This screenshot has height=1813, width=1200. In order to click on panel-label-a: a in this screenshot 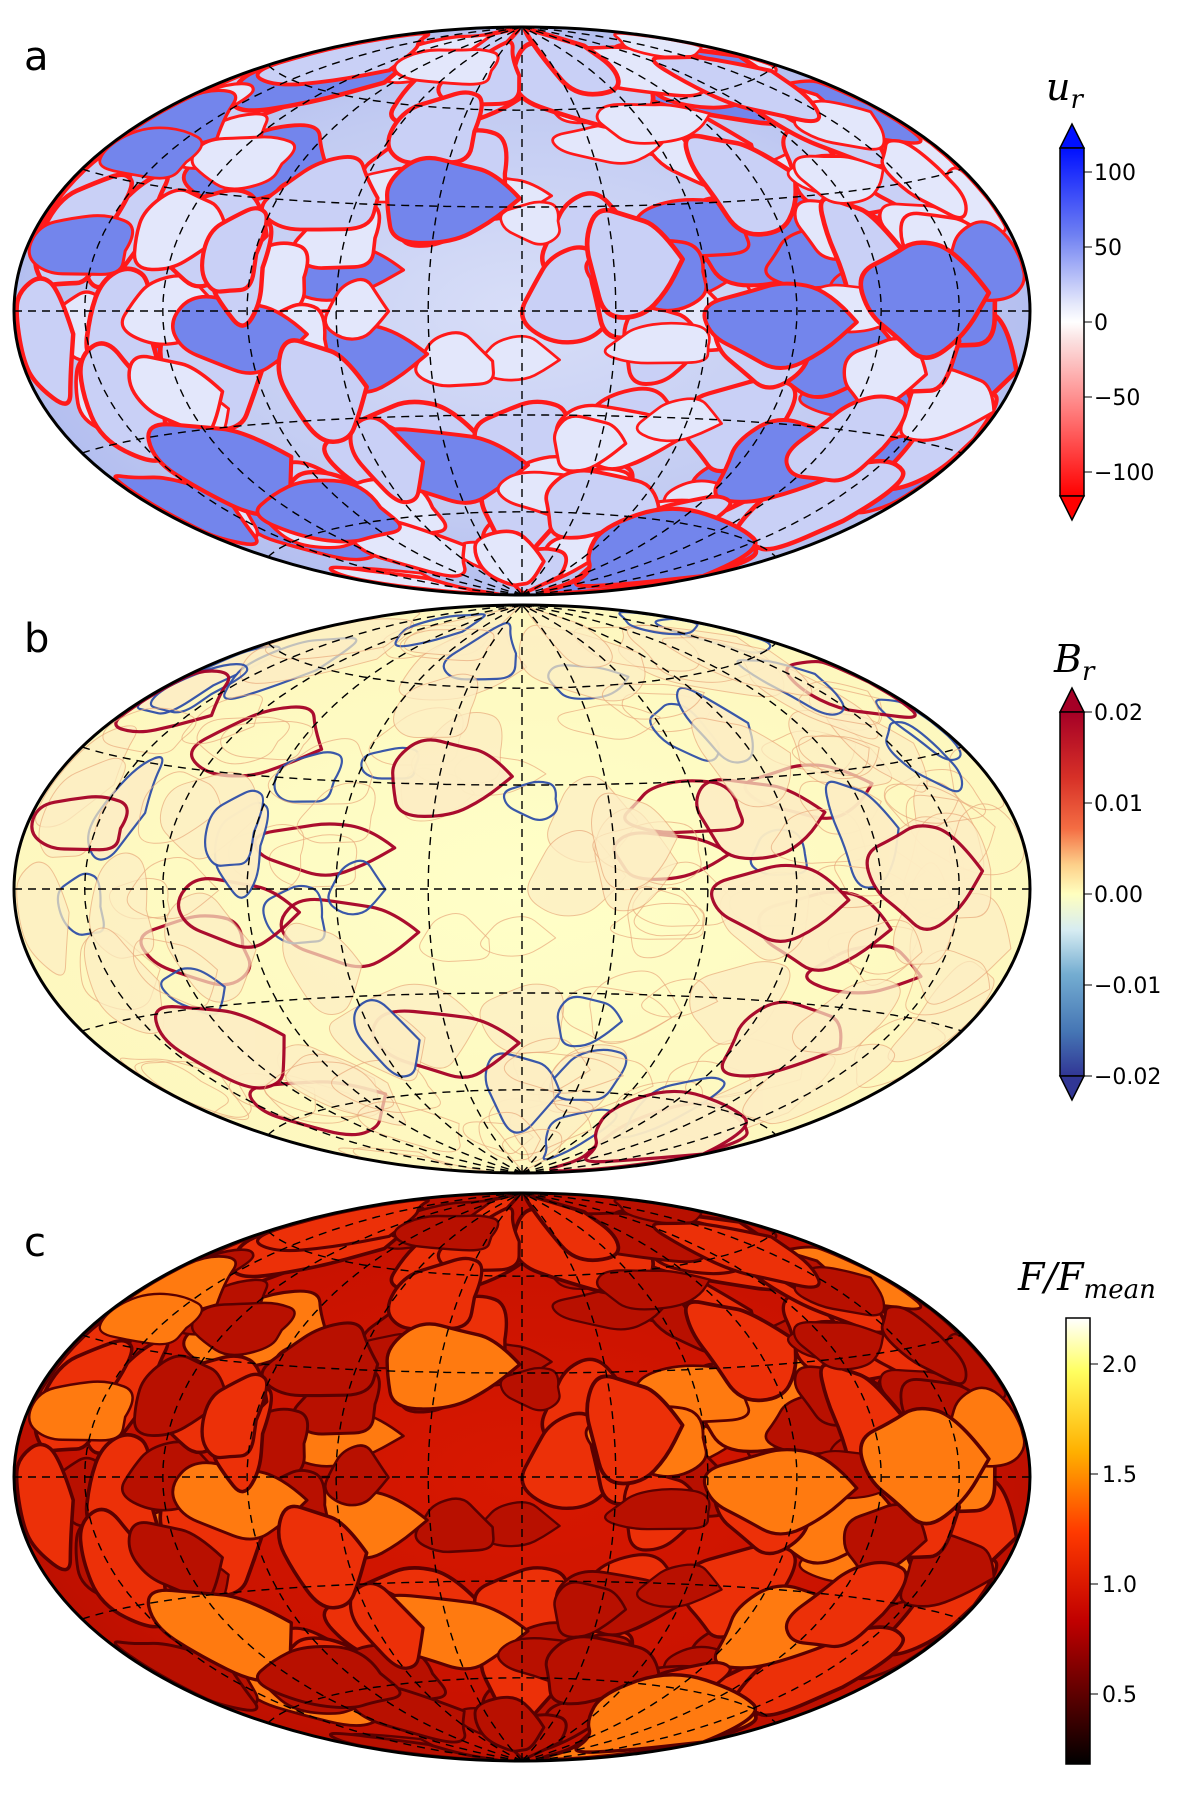, I will do `click(36, 57)`.